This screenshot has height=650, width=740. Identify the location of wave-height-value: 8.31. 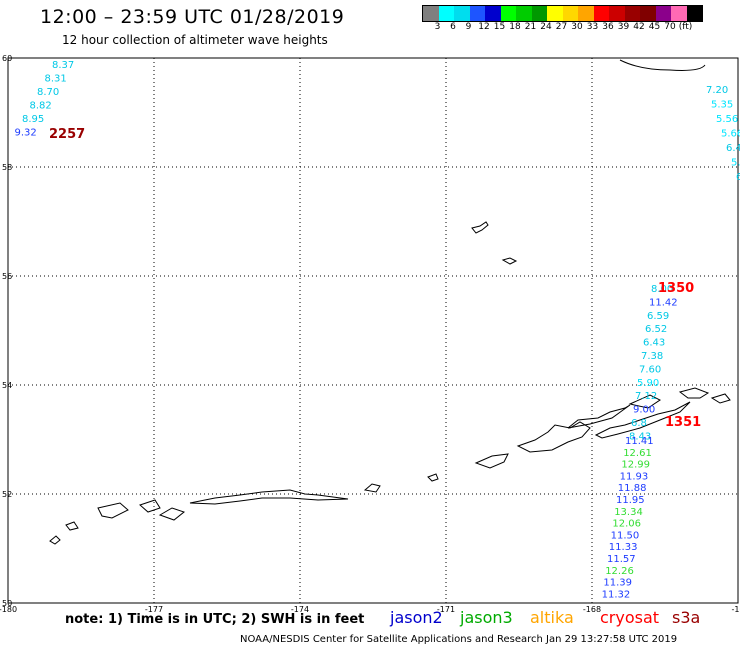
(56, 79).